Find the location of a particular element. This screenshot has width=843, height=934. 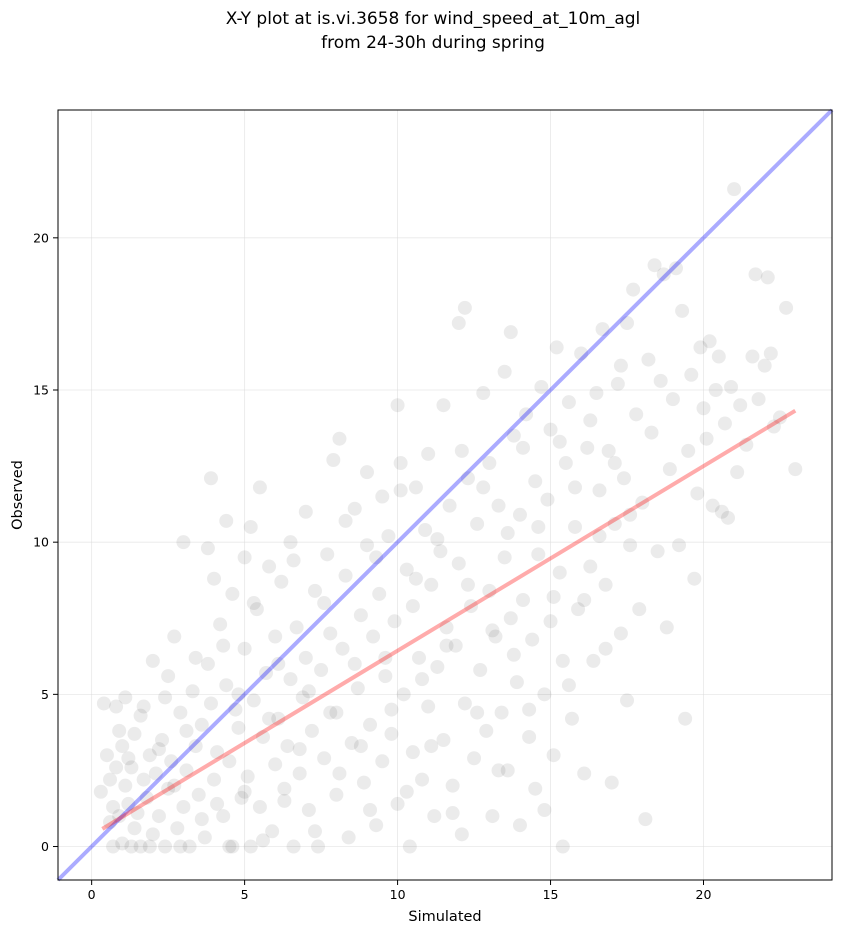

y-axis-ticks: 0 5 10 15 20 is located at coordinates (45, 542).